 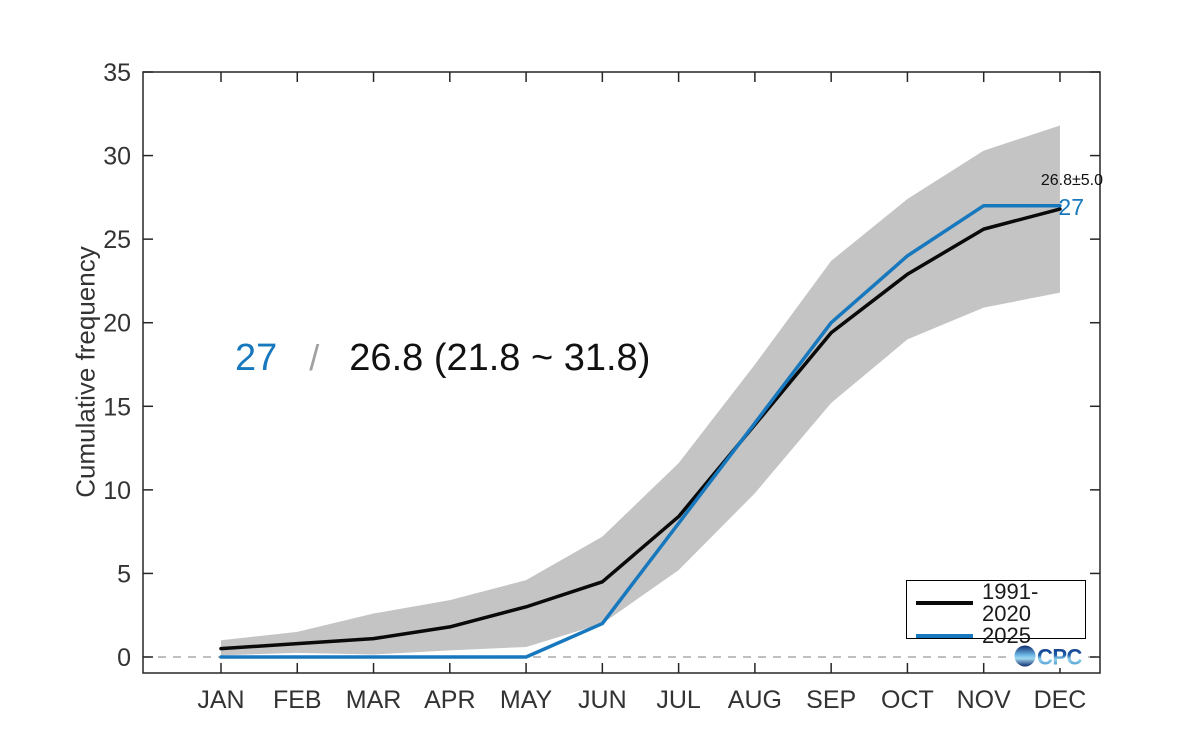 I want to click on x-tick-label: OCT, so click(x=907, y=700).